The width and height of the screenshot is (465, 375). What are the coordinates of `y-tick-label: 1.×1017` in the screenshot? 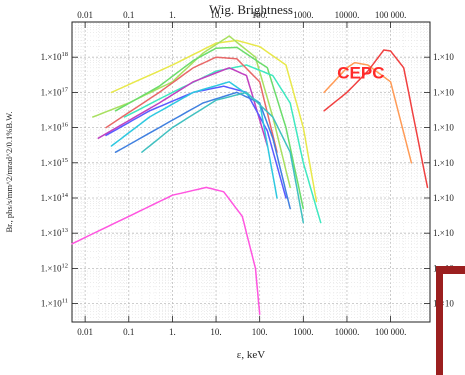 It's located at (55, 91).